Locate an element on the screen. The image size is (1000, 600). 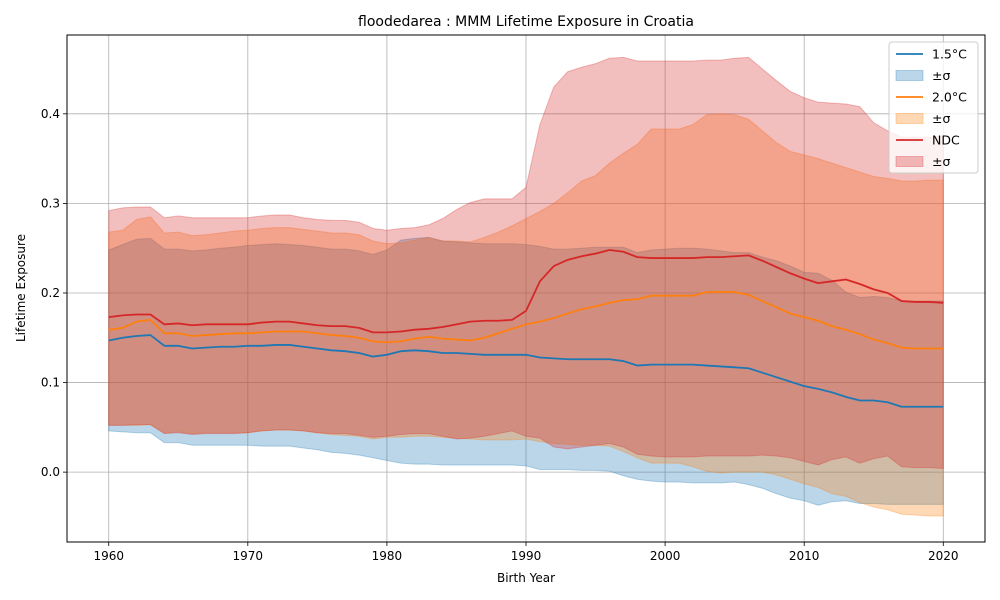
y-axis-ticks: 0.0 0.1 0.2 0.3 0.4 is located at coordinates (54, 293).